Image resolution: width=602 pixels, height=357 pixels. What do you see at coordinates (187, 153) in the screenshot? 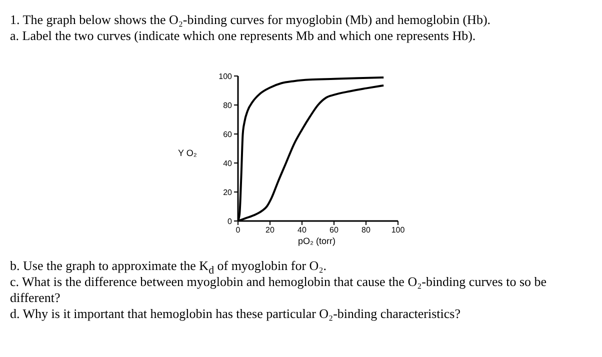
I see `y-axis-title: Y O₂` at bounding box center [187, 153].